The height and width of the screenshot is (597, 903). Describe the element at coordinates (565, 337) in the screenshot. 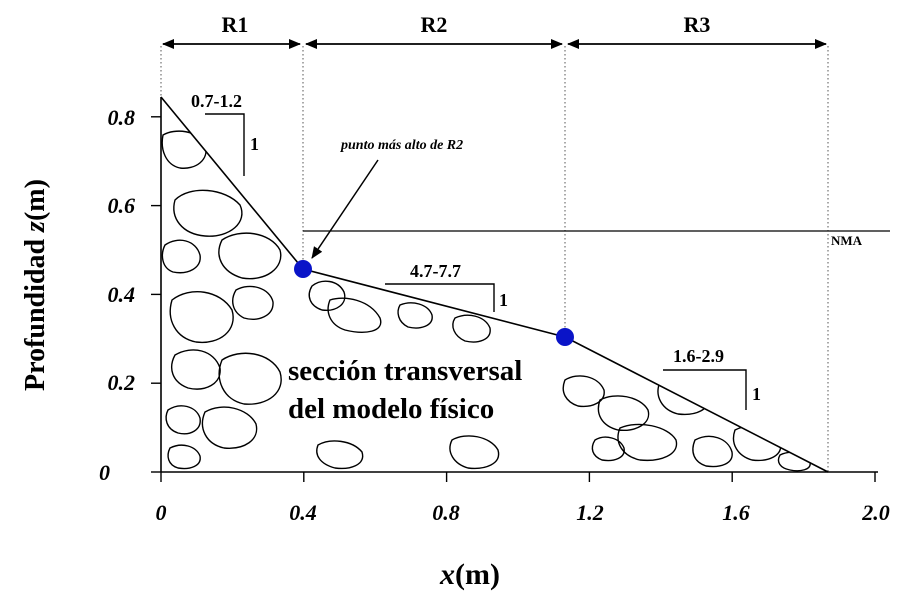

I see `point-r2-end` at that location.